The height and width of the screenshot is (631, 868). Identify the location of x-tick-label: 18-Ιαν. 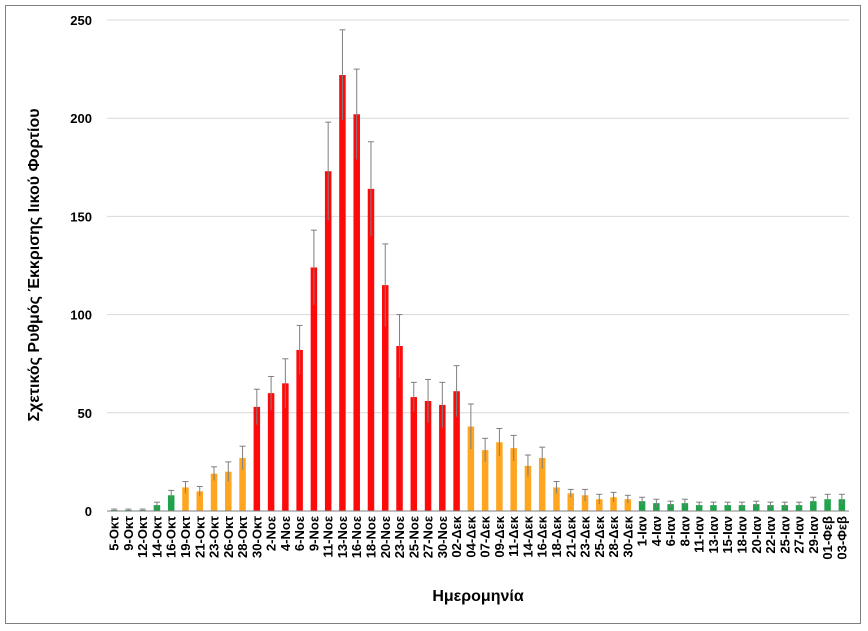
(741, 535).